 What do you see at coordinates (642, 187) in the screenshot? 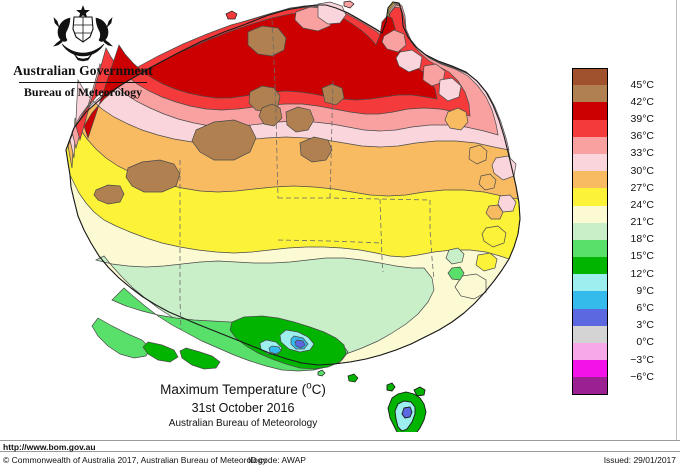
I see `legend-label: 27°C` at bounding box center [642, 187].